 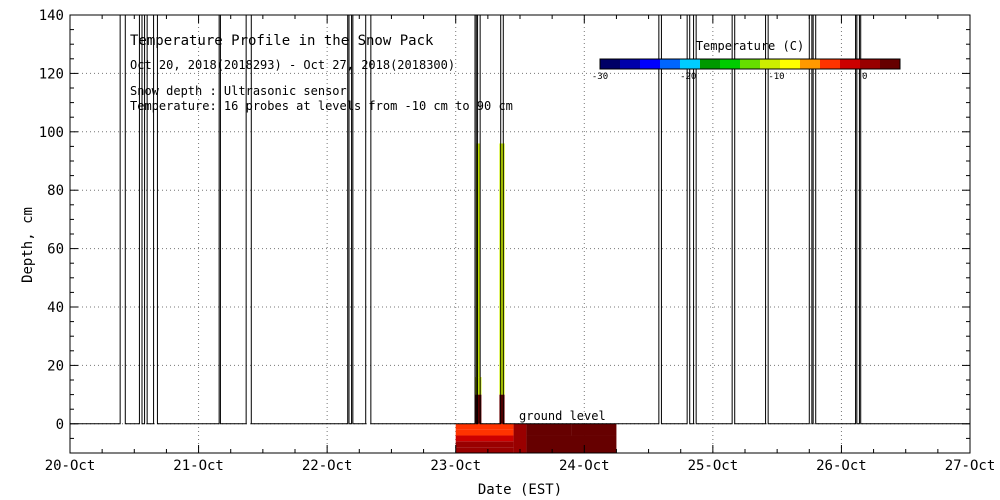 What do you see at coordinates (841, 466) in the screenshot?
I see `x-tick-label: 26-Oct` at bounding box center [841, 466].